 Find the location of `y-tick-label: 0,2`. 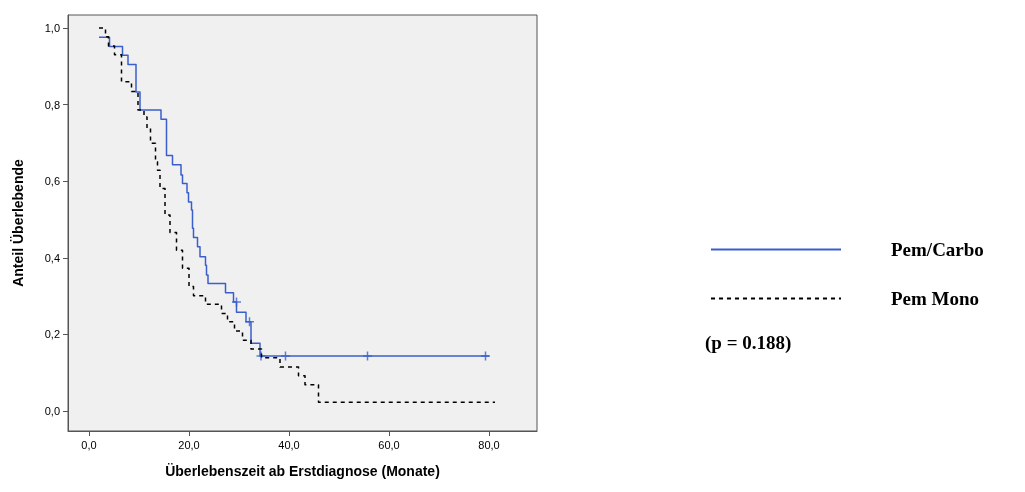

y-tick-label: 0,2 is located at coordinates (52, 334).